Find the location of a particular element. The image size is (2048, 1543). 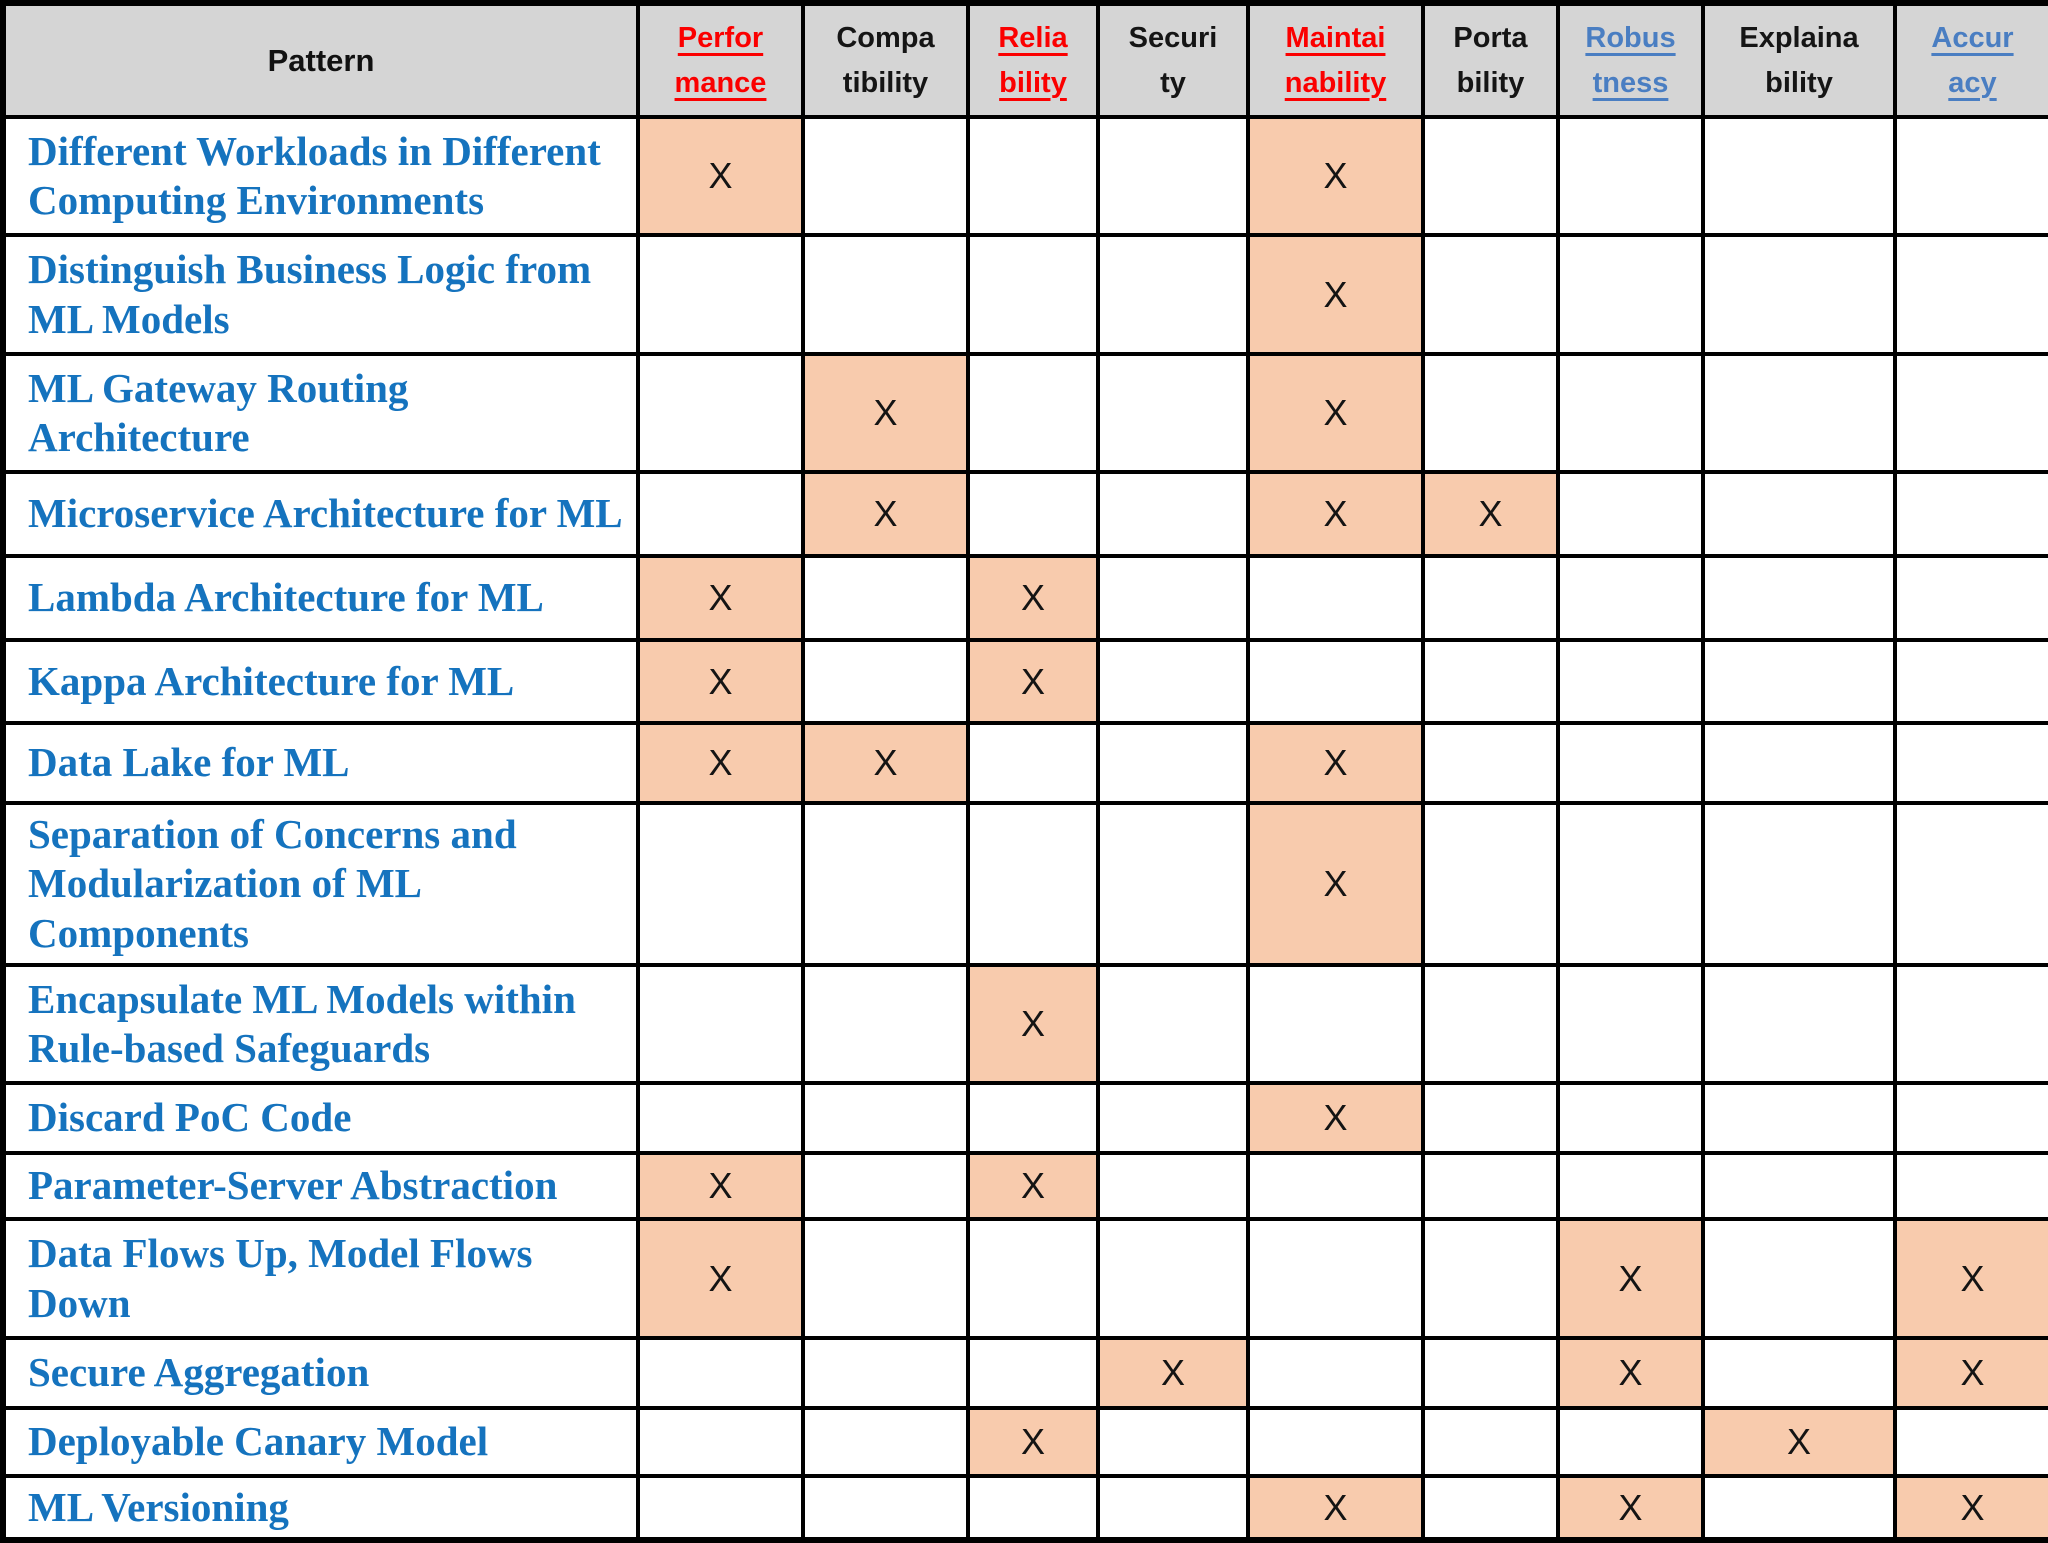

table-row: Microservice Architecture for ML X X X is located at coordinates (1024, 514).